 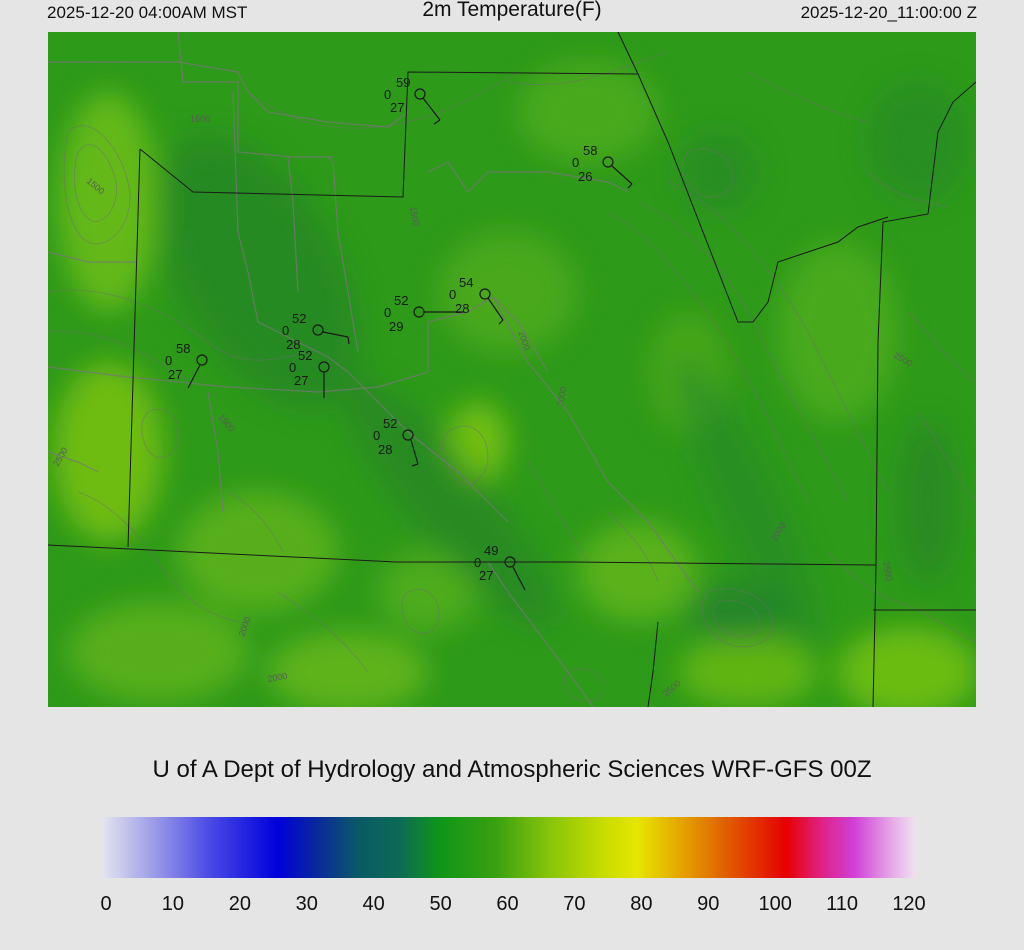 I want to click on station-plot: 49 0 27, so click(x=500, y=567).